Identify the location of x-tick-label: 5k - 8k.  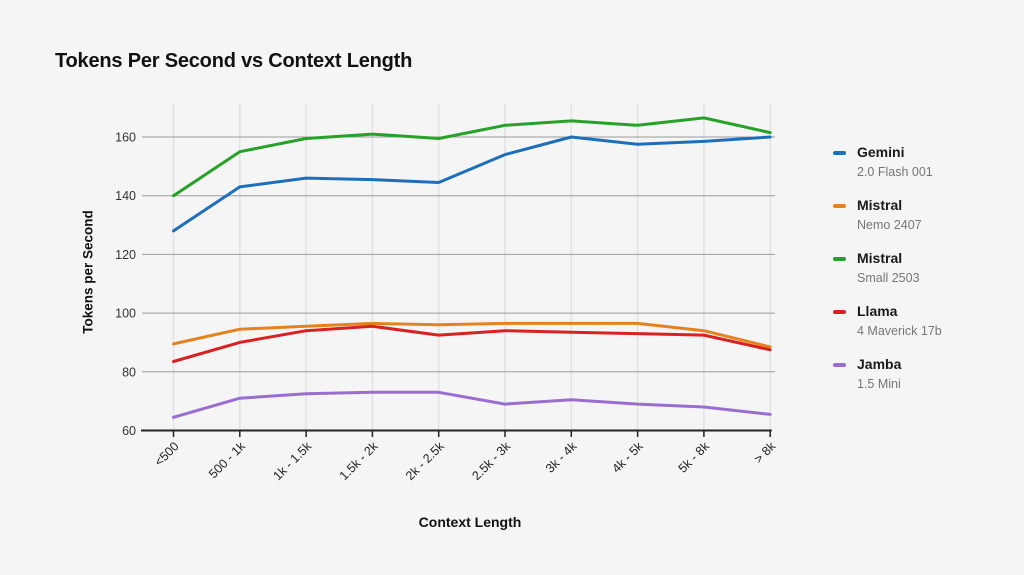
(694, 457).